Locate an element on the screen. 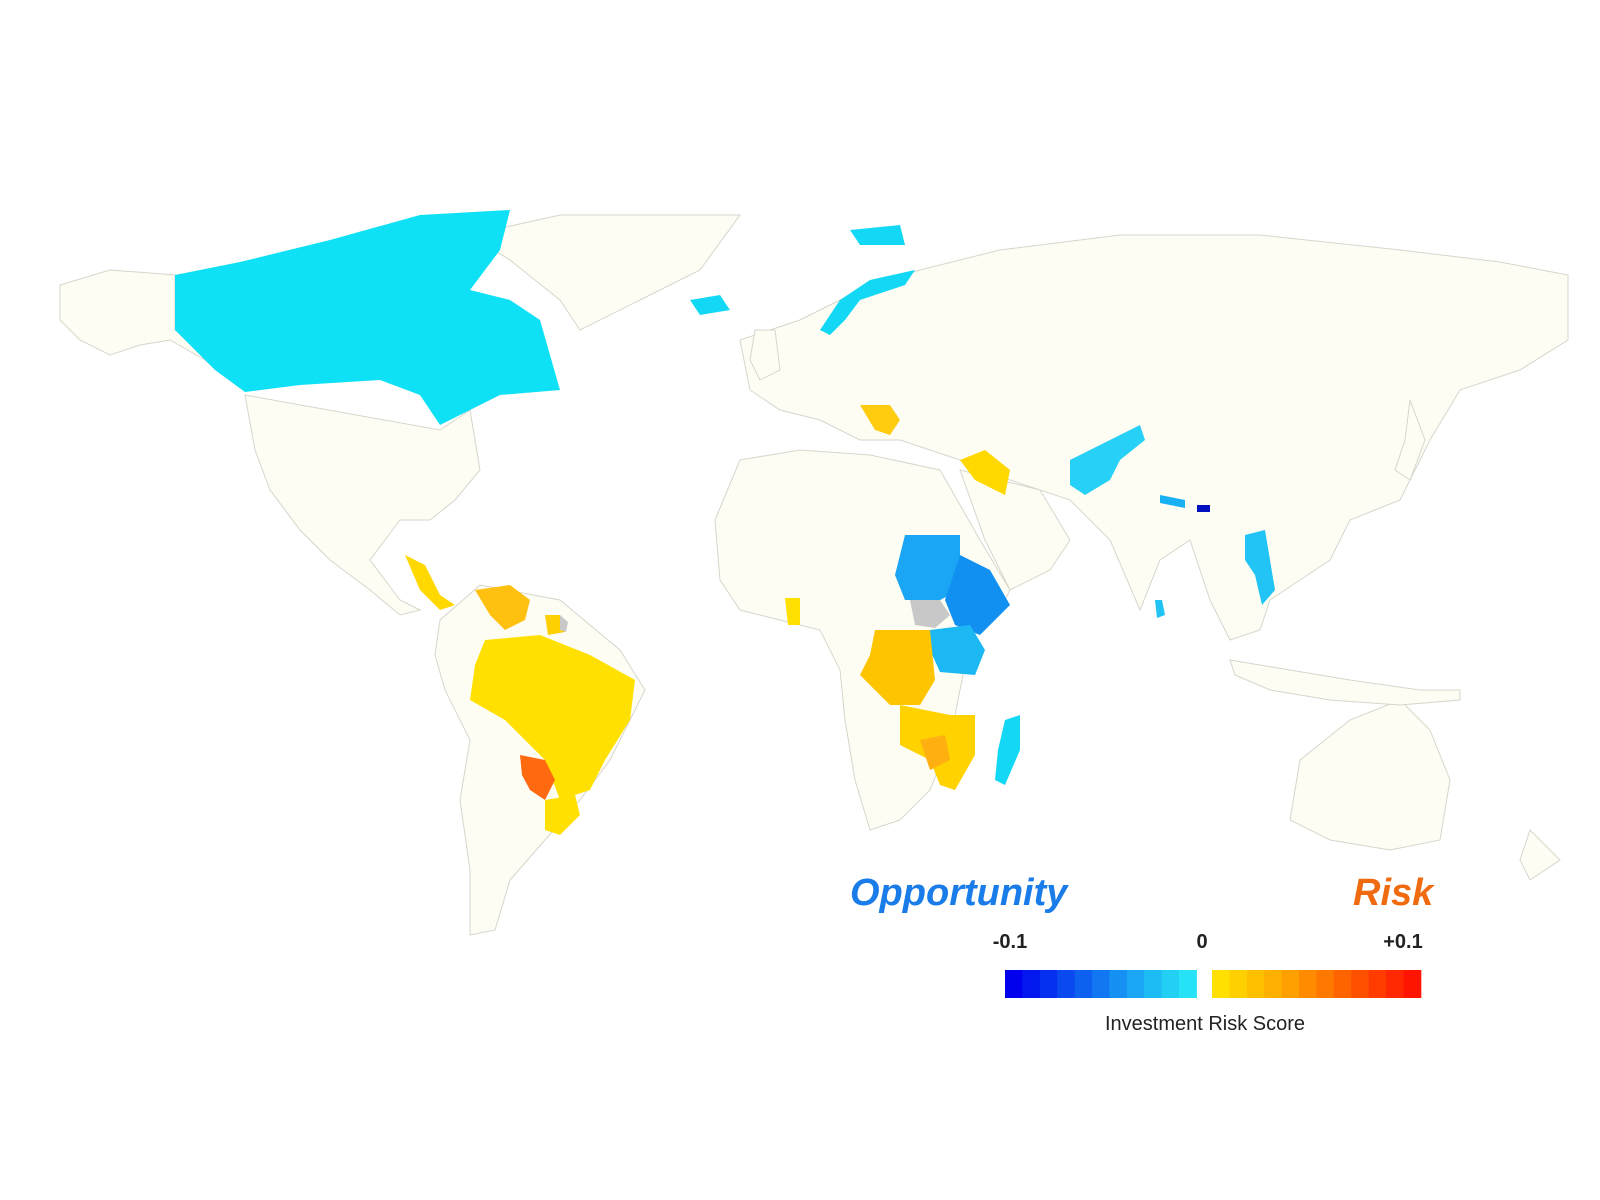 Image resolution: width=1600 pixels, height=1200 pixels. land-australia is located at coordinates (1370, 775).